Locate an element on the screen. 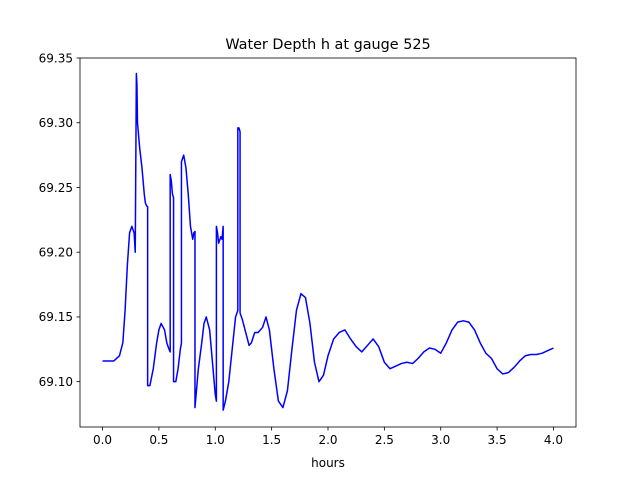 The height and width of the screenshot is (480, 640). x-tick-label: 4.0 is located at coordinates (553, 440).